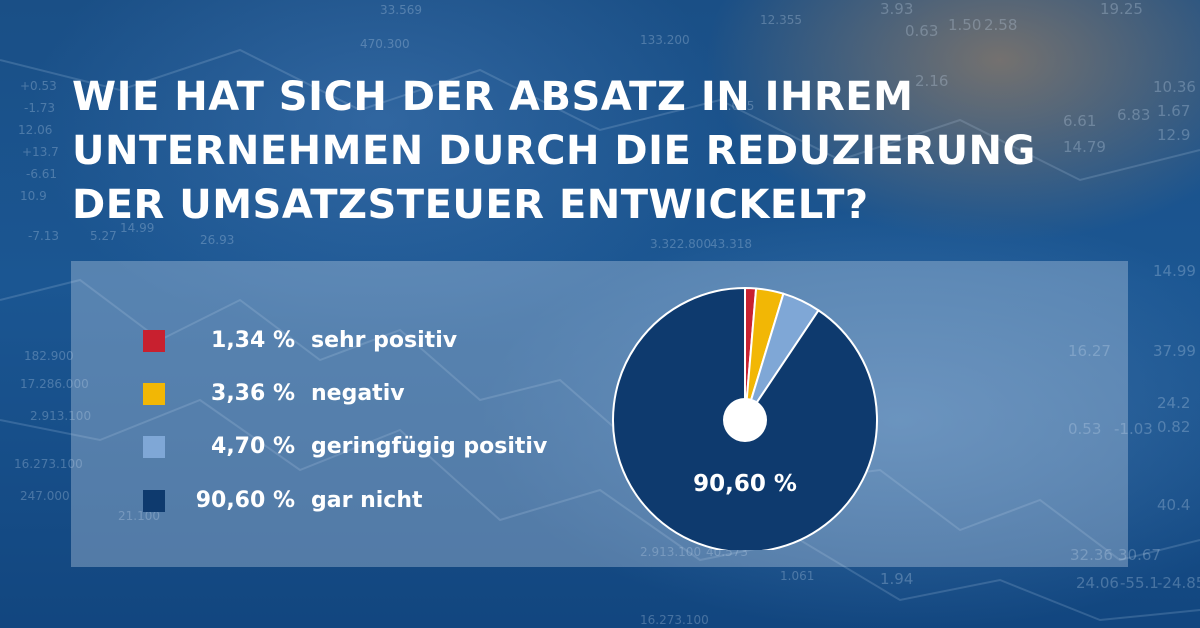  Describe the element at coordinates (154, 447) in the screenshot. I see `legend-swatch-geringfuegig-positiv` at that location.